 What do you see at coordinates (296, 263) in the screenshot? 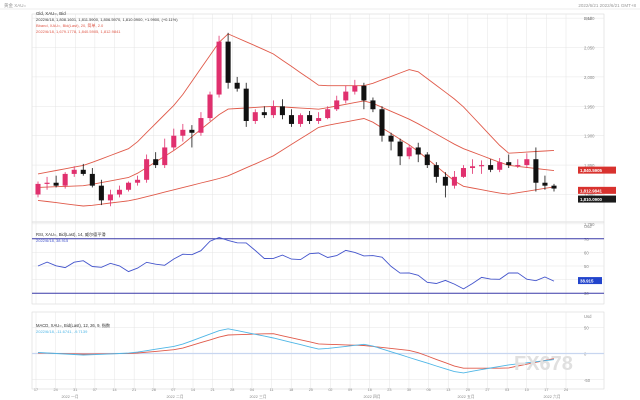
I see `rsi-line` at bounding box center [296, 263].